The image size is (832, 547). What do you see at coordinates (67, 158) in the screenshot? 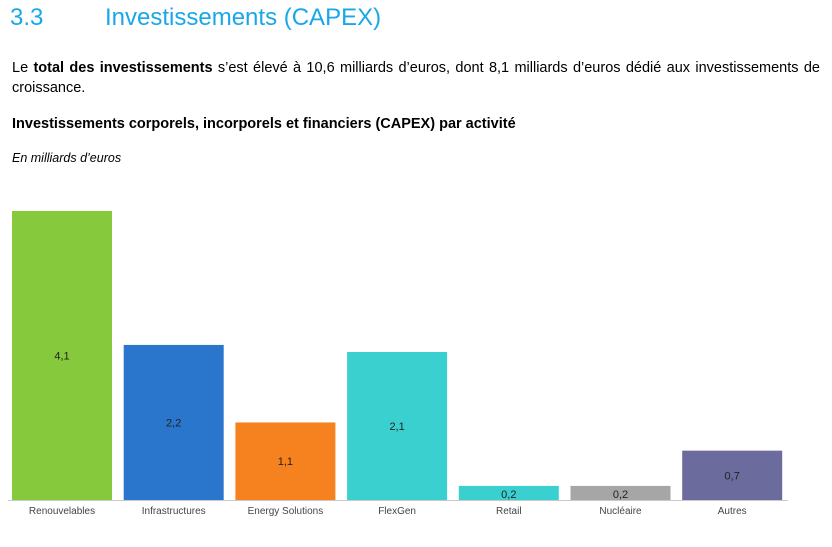
I see `unit-label: En milliards d’euros` at bounding box center [67, 158].